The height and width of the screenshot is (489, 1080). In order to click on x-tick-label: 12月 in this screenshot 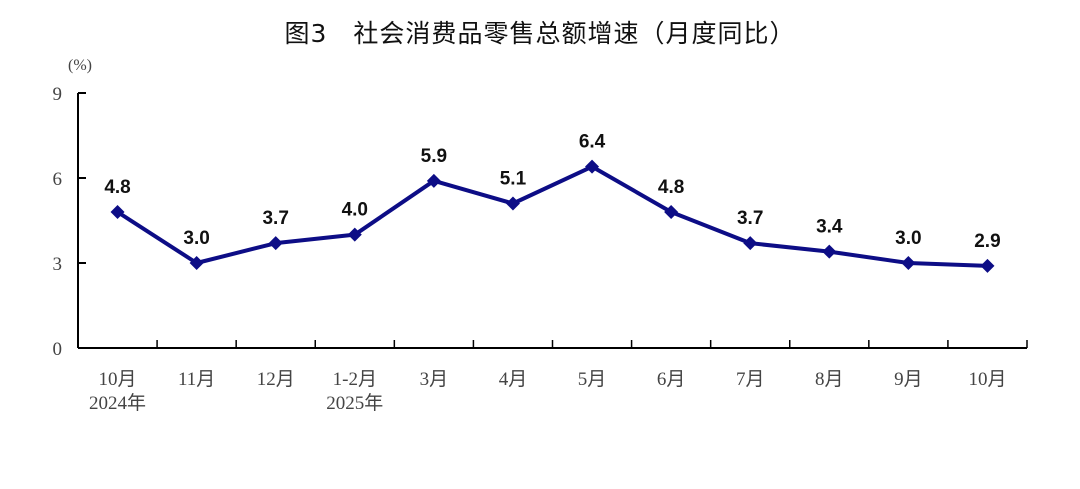, I will do `click(276, 379)`.